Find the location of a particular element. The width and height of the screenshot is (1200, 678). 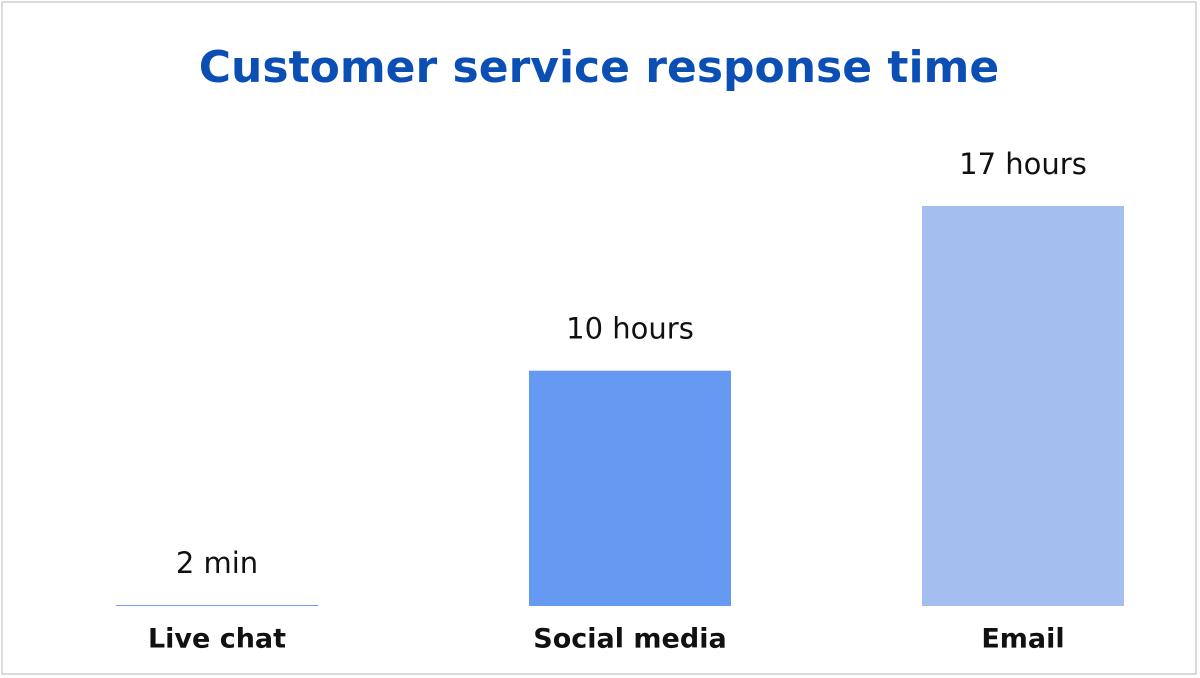

value-label: 17 hours is located at coordinates (1023, 164).